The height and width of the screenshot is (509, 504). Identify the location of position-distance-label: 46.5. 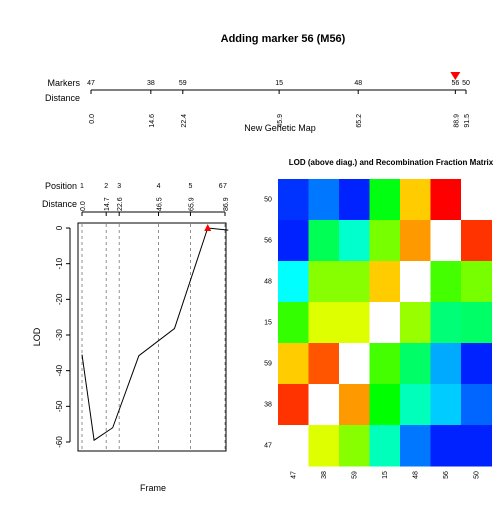
(160, 204).